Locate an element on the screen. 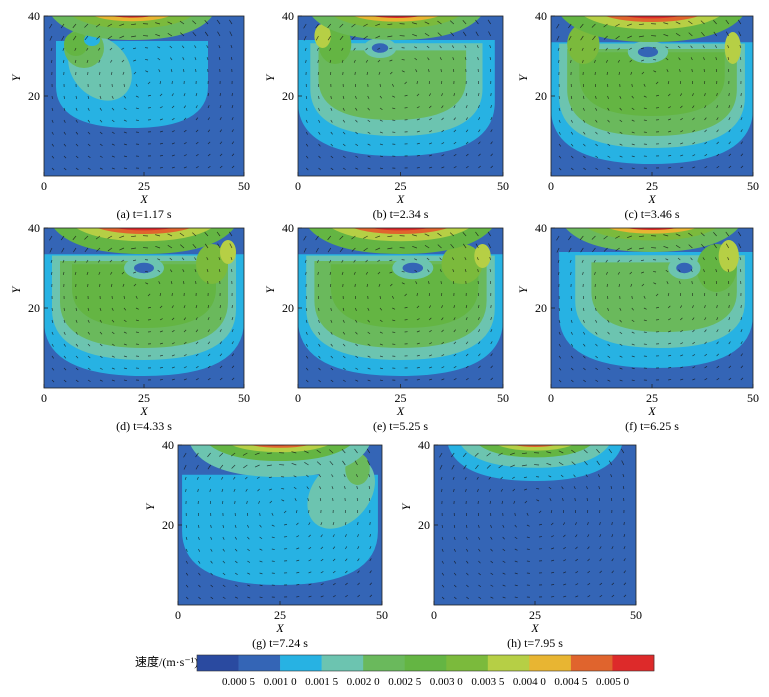 This screenshot has height=697, width=769. panel-a: 0 25 50 20 40 X Y (a) t=1.17 s is located at coordinates (129, 110).